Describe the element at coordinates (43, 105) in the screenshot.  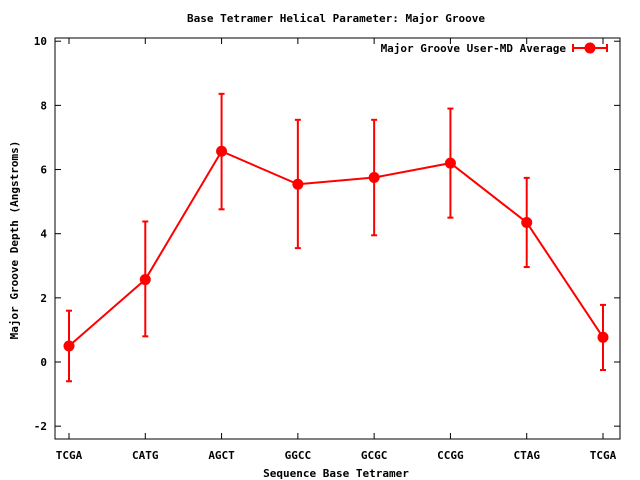
I see `y-tick-label: 8` at that location.